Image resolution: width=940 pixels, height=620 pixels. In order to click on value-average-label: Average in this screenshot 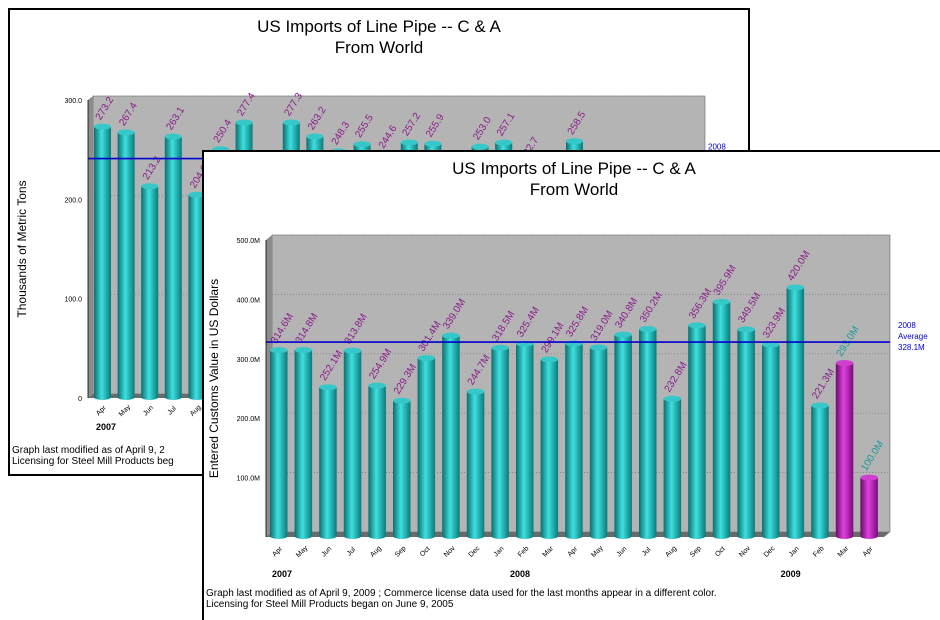, I will do `click(913, 336)`.